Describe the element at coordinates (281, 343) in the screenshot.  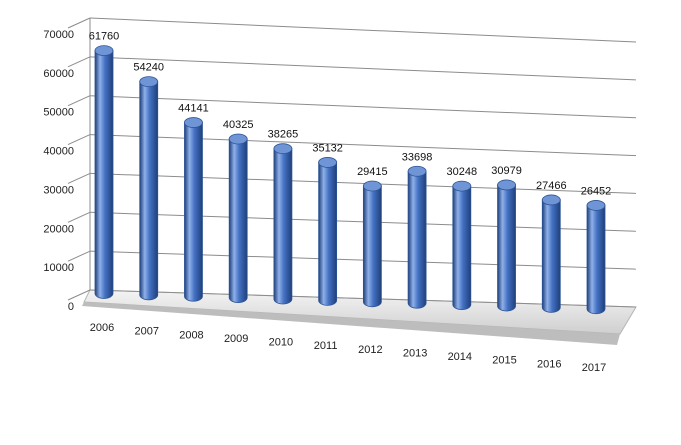
I see `x-tick-label: 2010` at that location.